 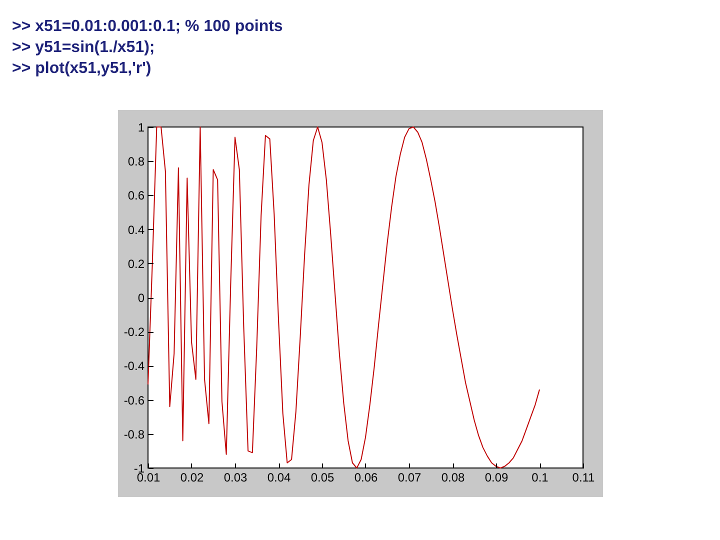 What do you see at coordinates (147, 26) in the screenshot?
I see `text: >> x51=0.01:0.001:0.1; % 100 points` at bounding box center [147, 26].